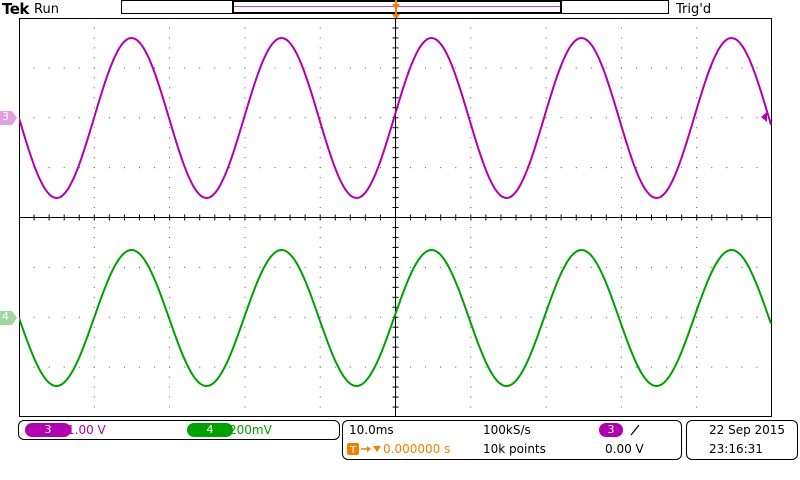 Image resolution: width=800 pixels, height=480 pixels. What do you see at coordinates (15, 9) in the screenshot?
I see `brand-logo: Tek` at bounding box center [15, 9].